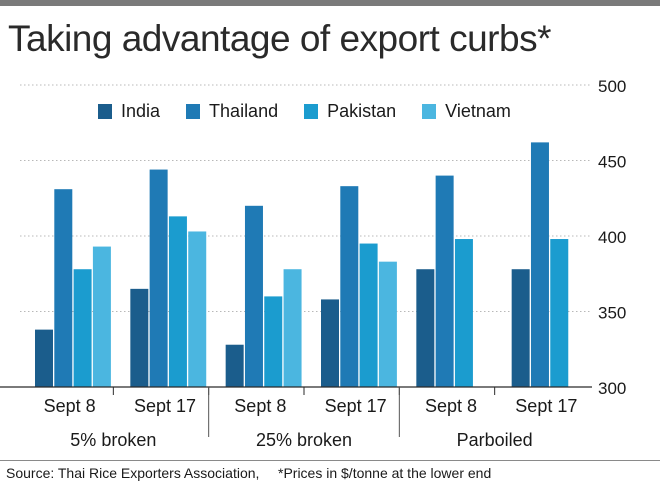 Image resolution: width=660 pixels, height=486 pixels. Describe the element at coordinates (612, 162) in the screenshot. I see `y-tick-label: 450` at that location.